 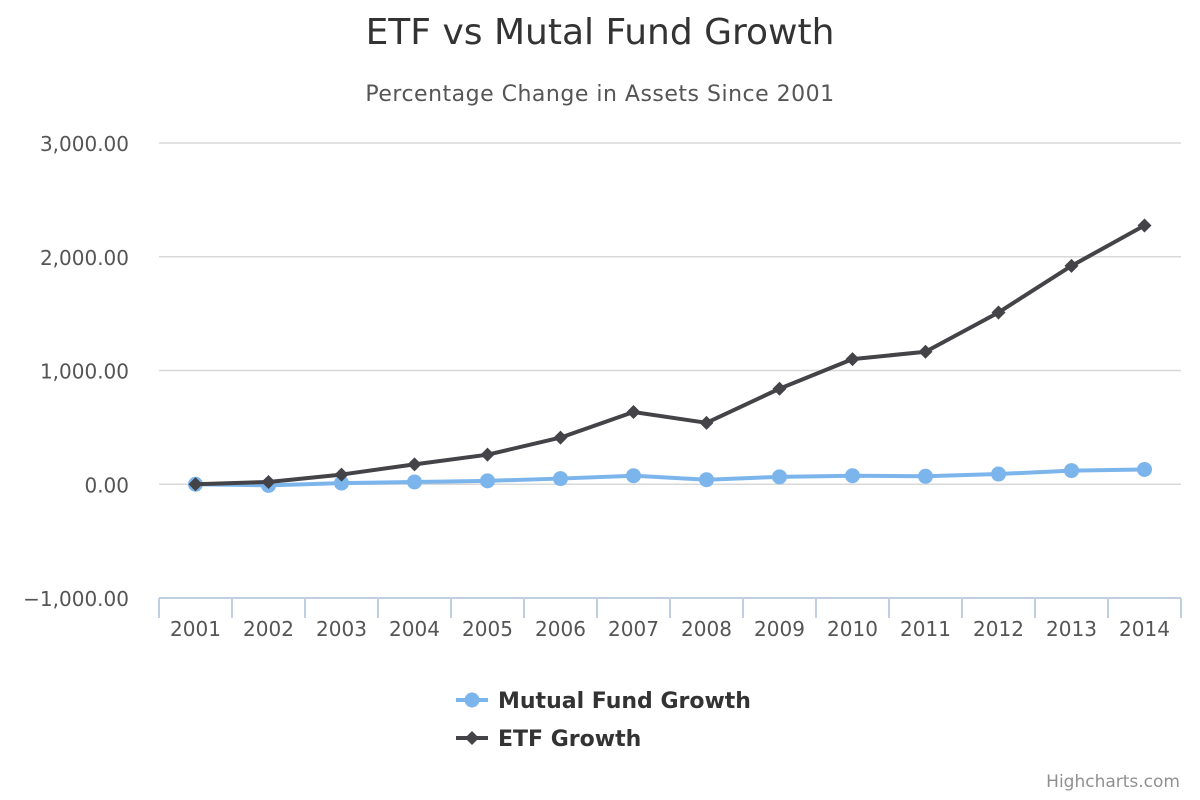 I want to click on x-tick-label: 2014, so click(x=1144, y=629).